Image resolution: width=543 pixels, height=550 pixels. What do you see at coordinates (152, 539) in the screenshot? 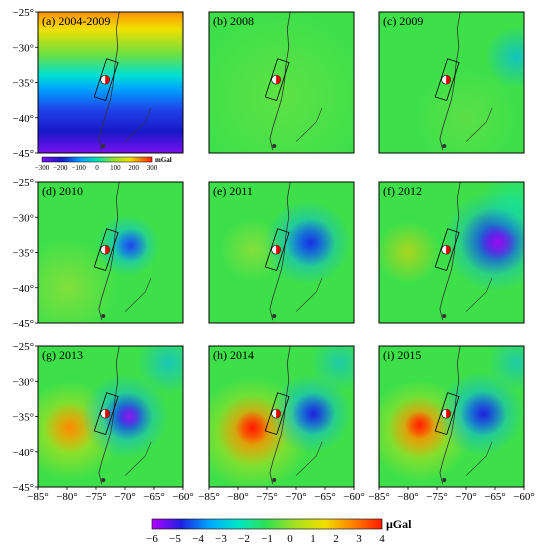
I see `colorbar-main-tick: −6` at bounding box center [152, 539].